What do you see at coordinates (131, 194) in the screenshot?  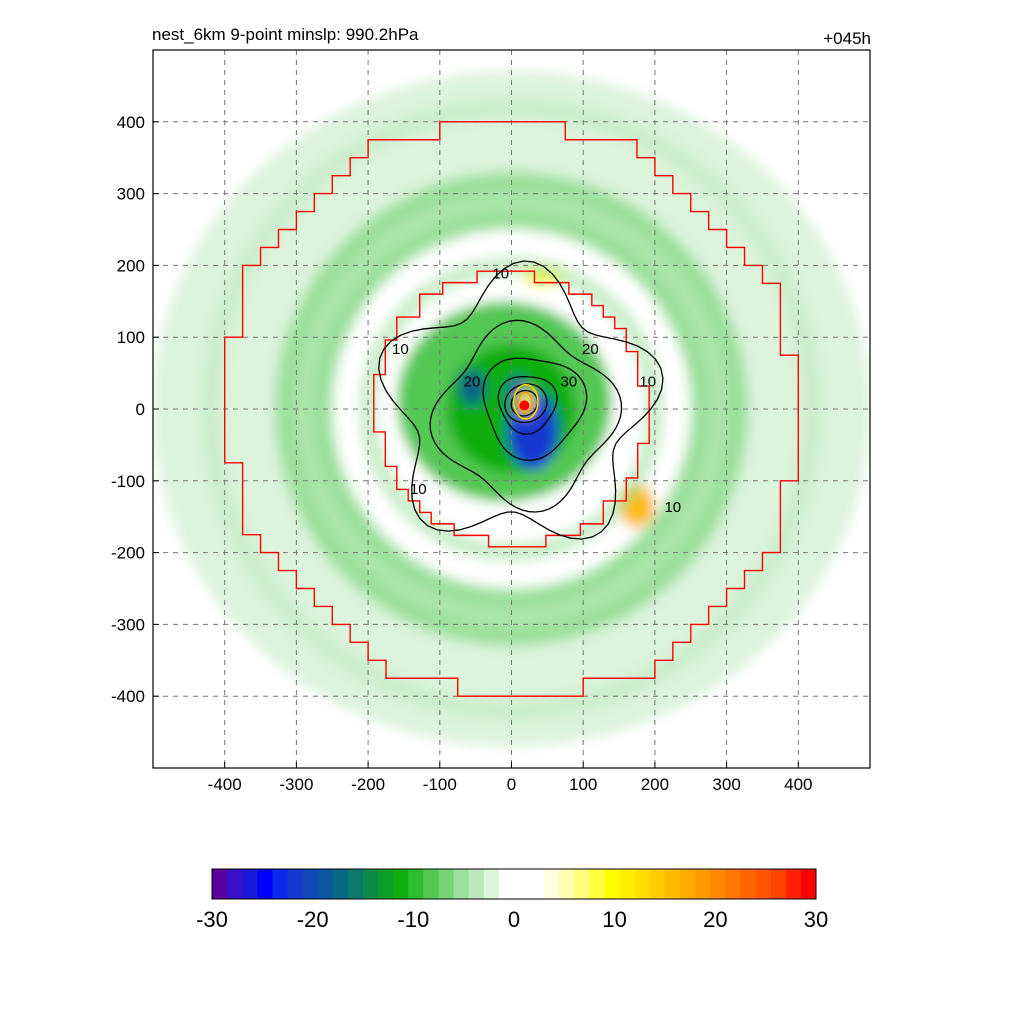 I see `y-tick-label: 300` at bounding box center [131, 194].